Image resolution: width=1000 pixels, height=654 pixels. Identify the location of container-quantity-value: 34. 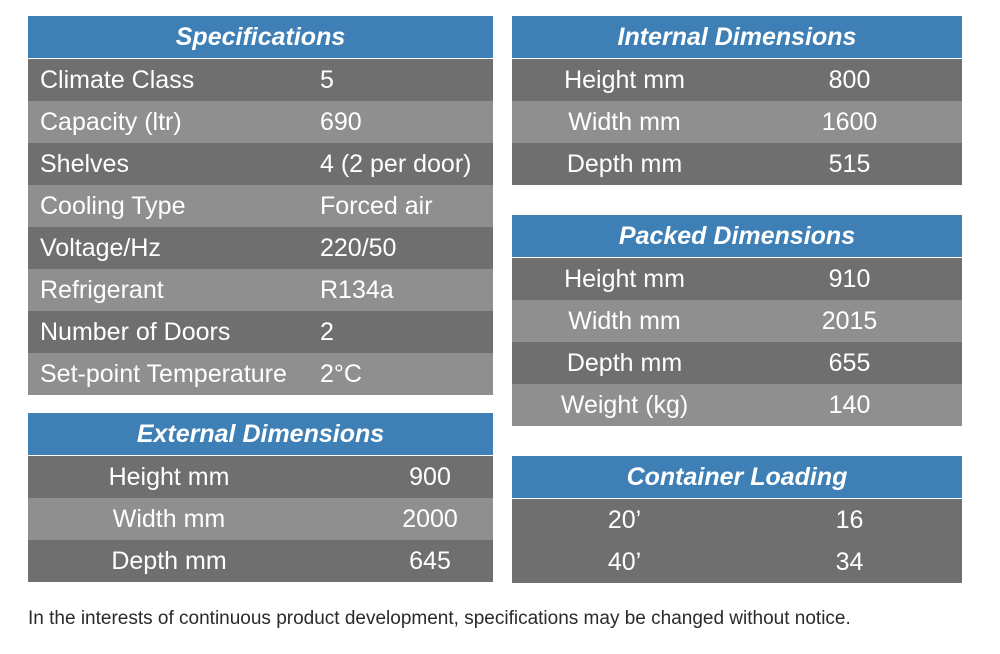
(849, 561).